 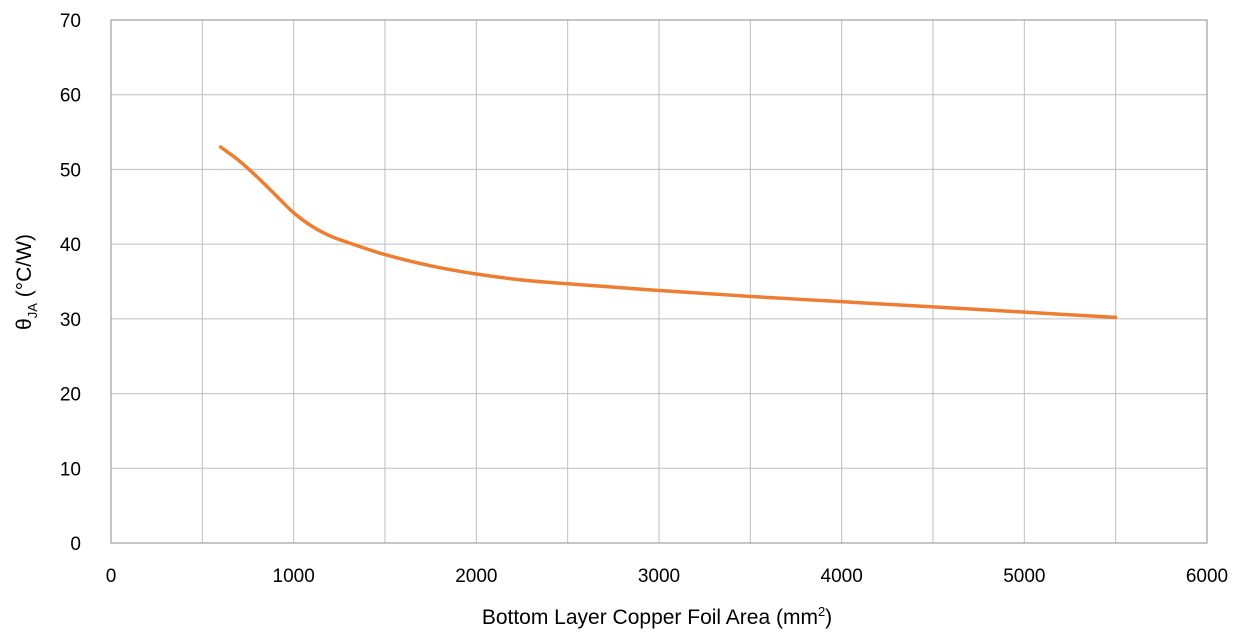 What do you see at coordinates (1207, 576) in the screenshot?
I see `x-tick-label: 6000` at bounding box center [1207, 576].